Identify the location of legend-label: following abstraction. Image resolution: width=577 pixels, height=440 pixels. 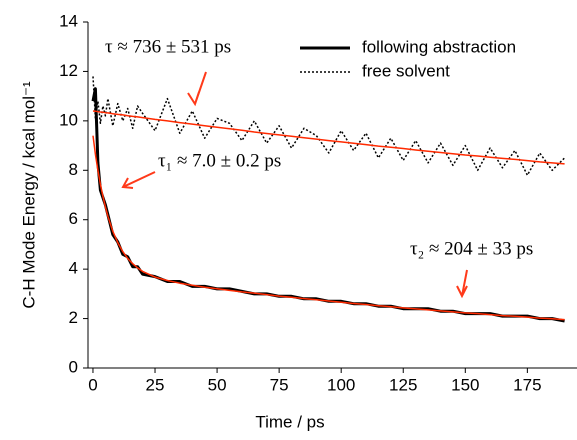
(439, 46).